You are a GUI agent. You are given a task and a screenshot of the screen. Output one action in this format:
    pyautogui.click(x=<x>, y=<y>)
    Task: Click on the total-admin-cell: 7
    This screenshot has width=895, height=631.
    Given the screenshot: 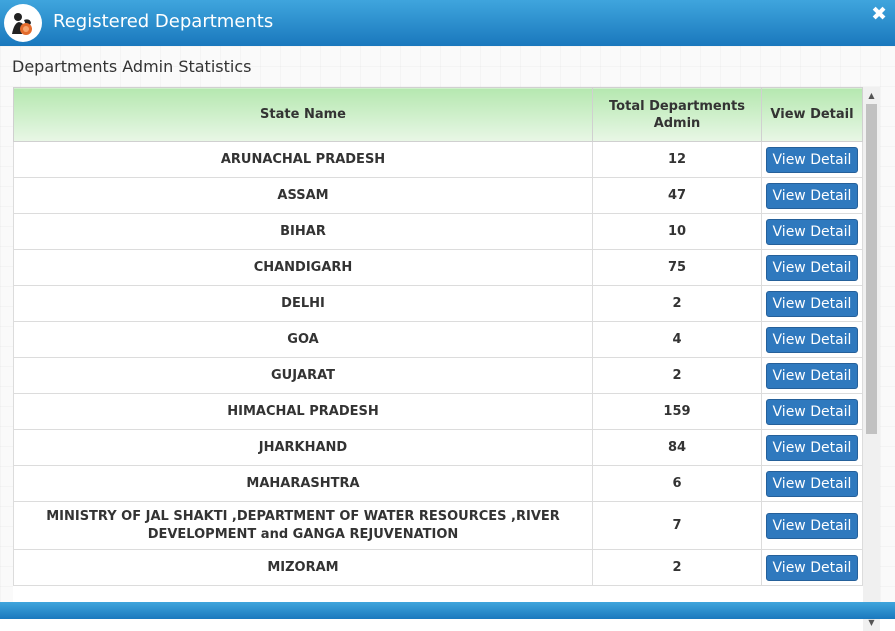 What is the action you would take?
    pyautogui.click(x=677, y=525)
    